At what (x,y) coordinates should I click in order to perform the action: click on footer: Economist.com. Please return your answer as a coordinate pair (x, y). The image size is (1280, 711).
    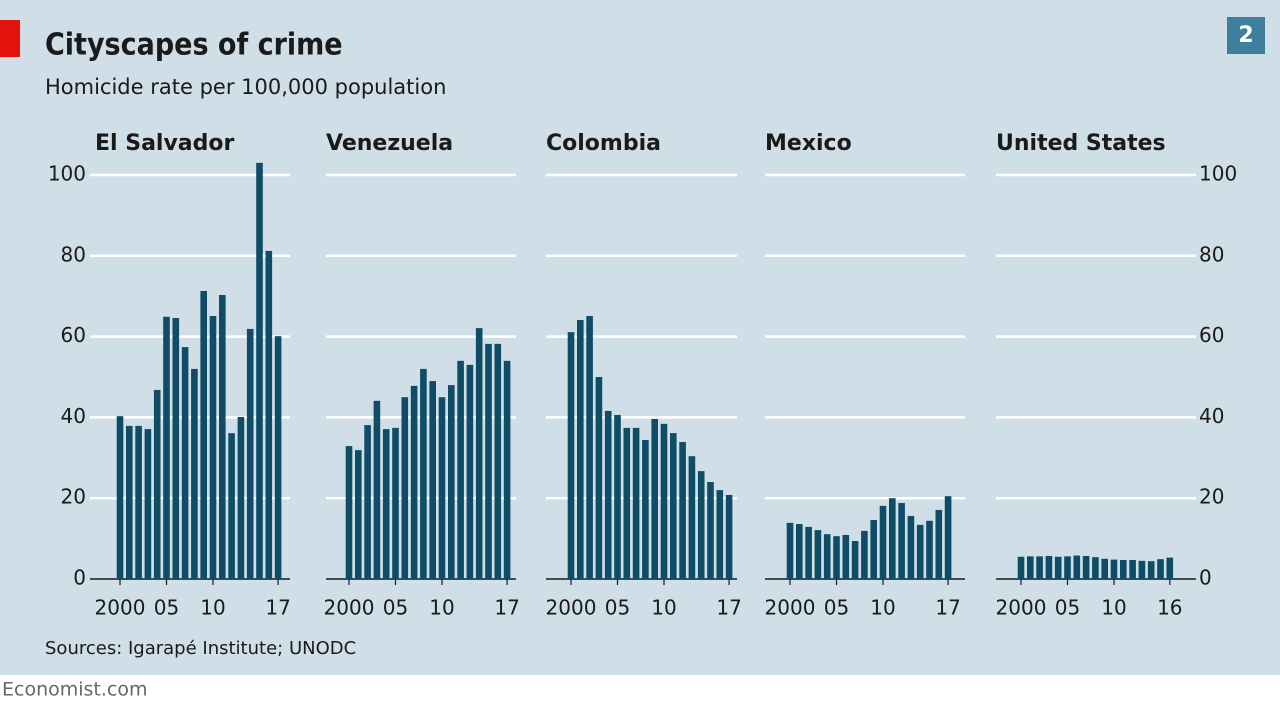
    Looking at the image, I should click on (75, 690).